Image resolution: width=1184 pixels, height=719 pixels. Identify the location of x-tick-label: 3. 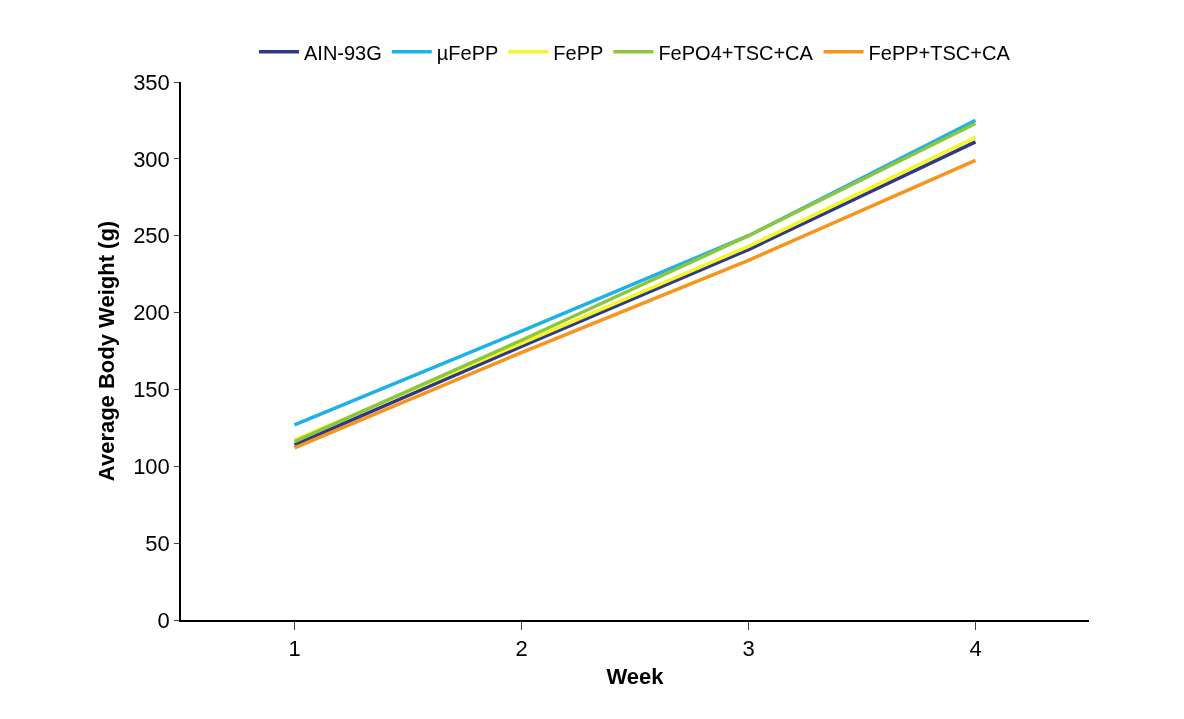
(748, 649).